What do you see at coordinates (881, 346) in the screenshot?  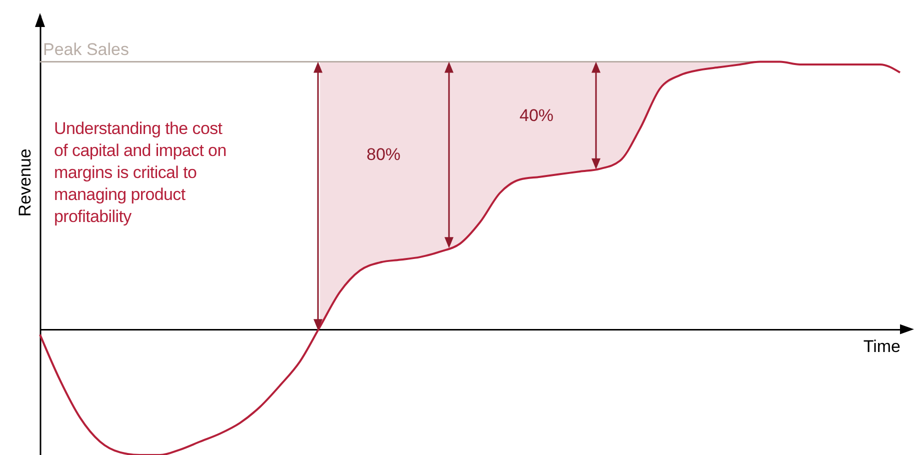 I see `x-axis-title: Time` at bounding box center [881, 346].